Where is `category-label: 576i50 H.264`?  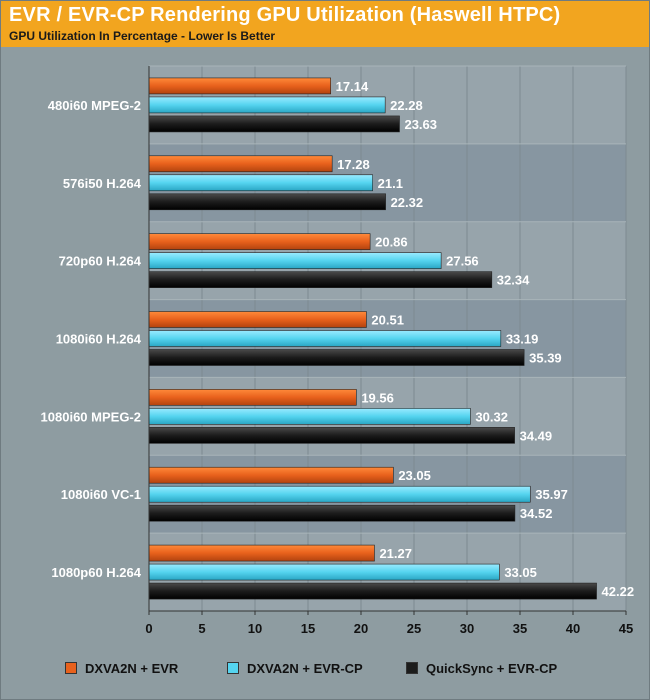
category-label: 576i50 H.264 is located at coordinates (102, 183).